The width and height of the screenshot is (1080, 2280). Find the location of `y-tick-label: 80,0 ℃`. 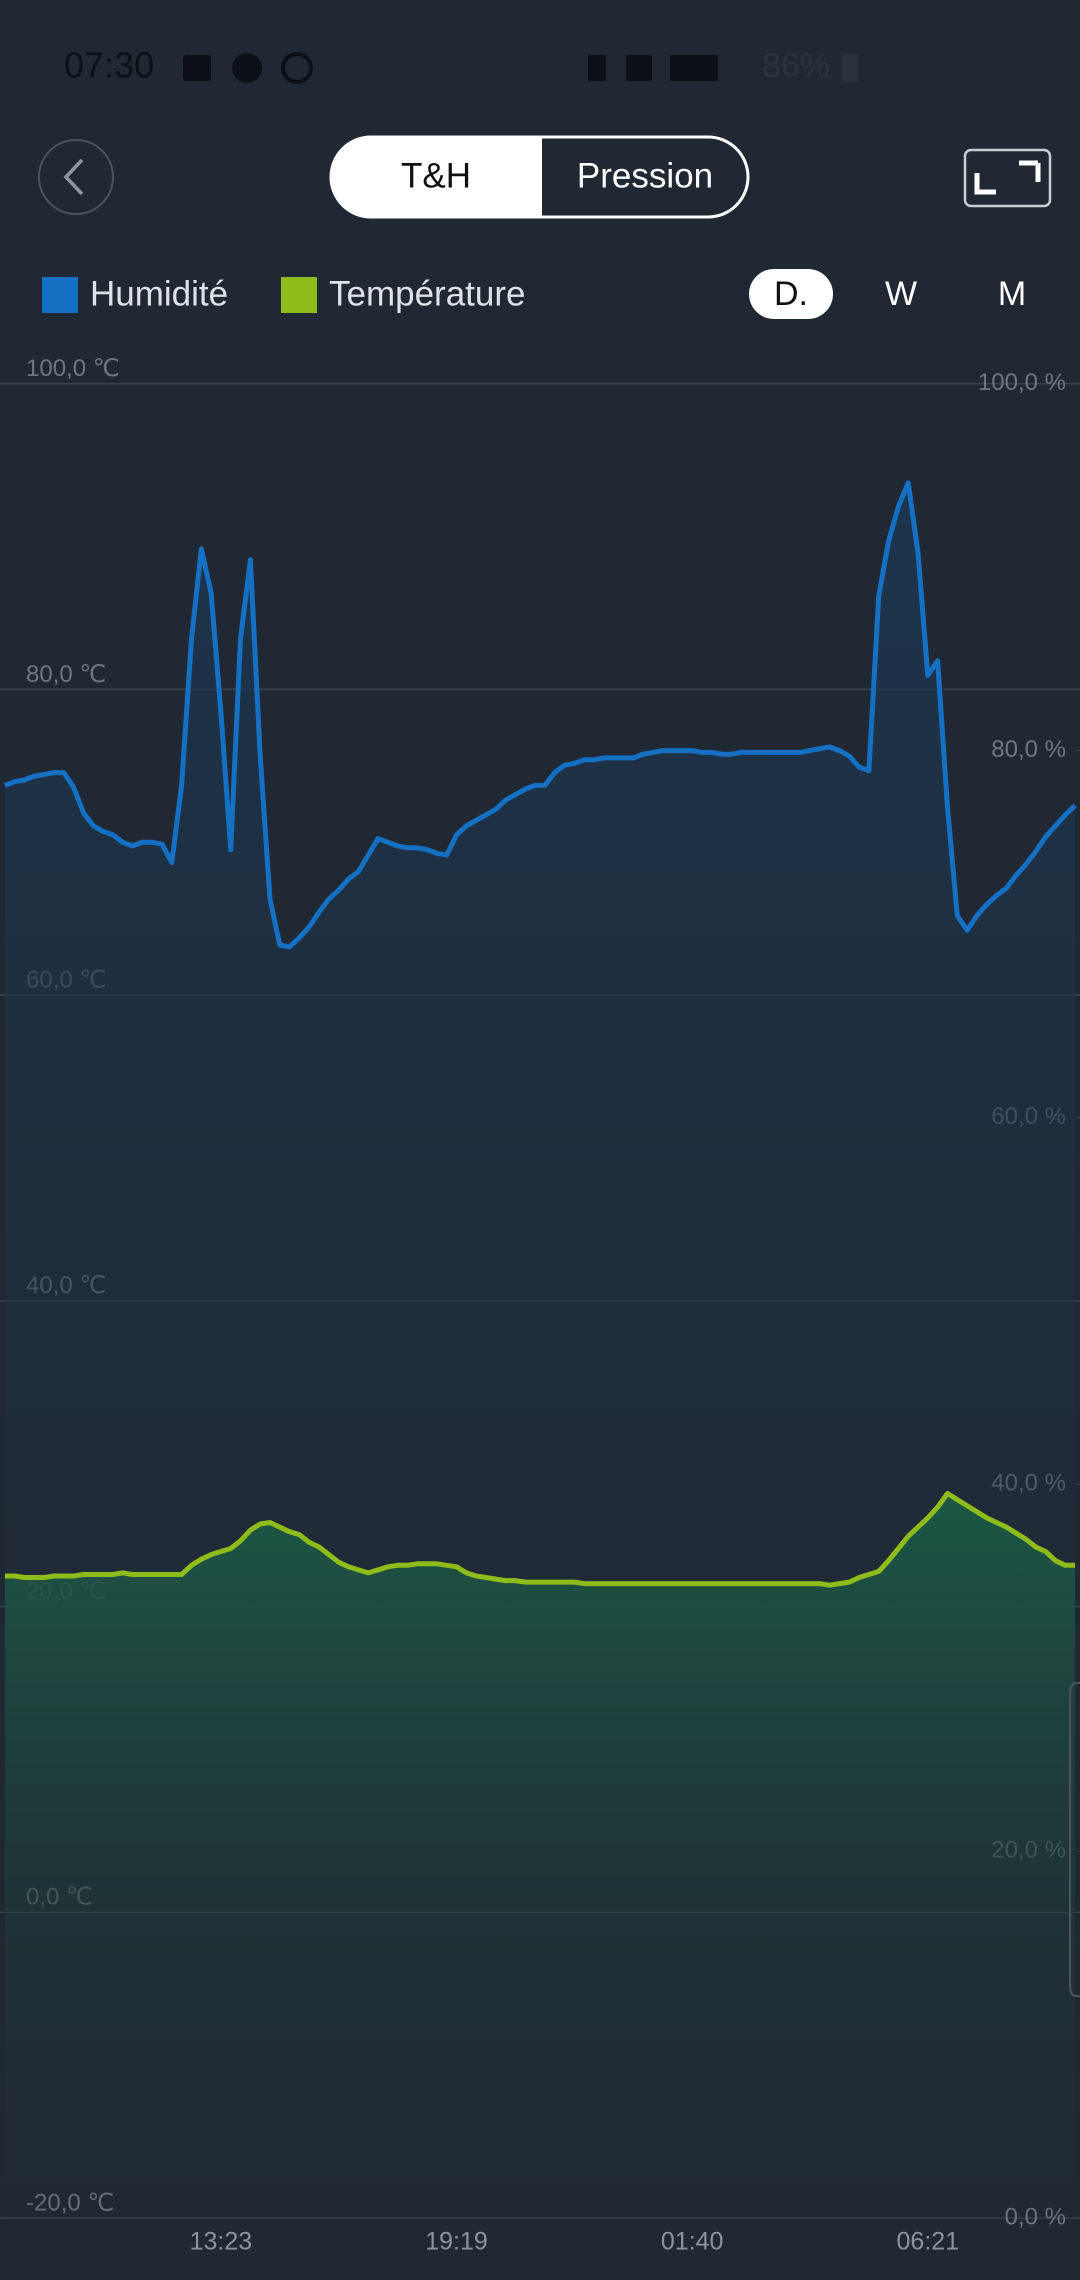

y-tick-label: 80,0 ℃ is located at coordinates (66, 674).